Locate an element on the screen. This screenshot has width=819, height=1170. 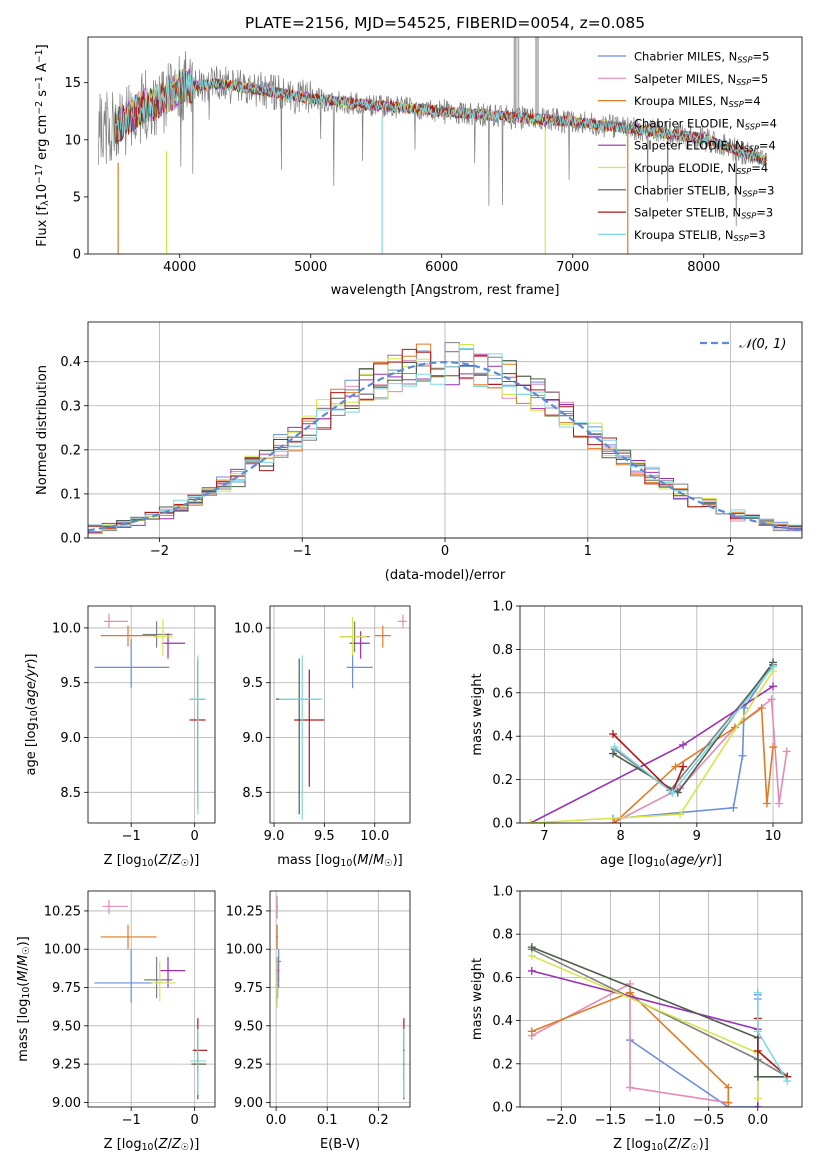
label-part: Normed distribution is located at coordinates (42, 430).